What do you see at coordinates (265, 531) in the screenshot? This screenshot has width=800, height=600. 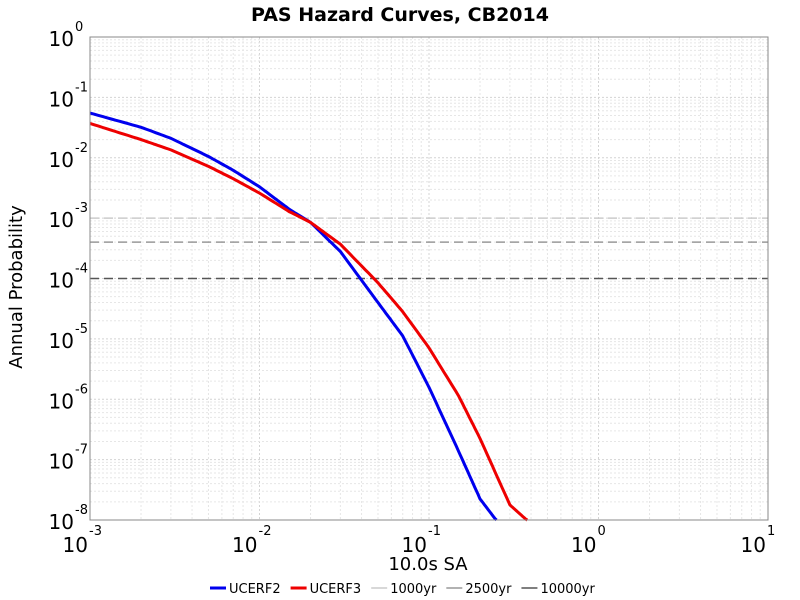 I see `x-tick-exponent: -2` at bounding box center [265, 531].